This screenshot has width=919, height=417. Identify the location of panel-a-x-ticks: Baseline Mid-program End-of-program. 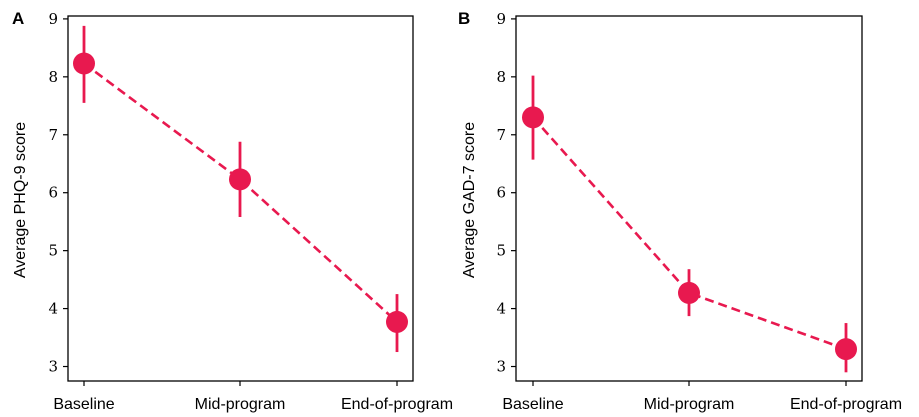
(253, 397).